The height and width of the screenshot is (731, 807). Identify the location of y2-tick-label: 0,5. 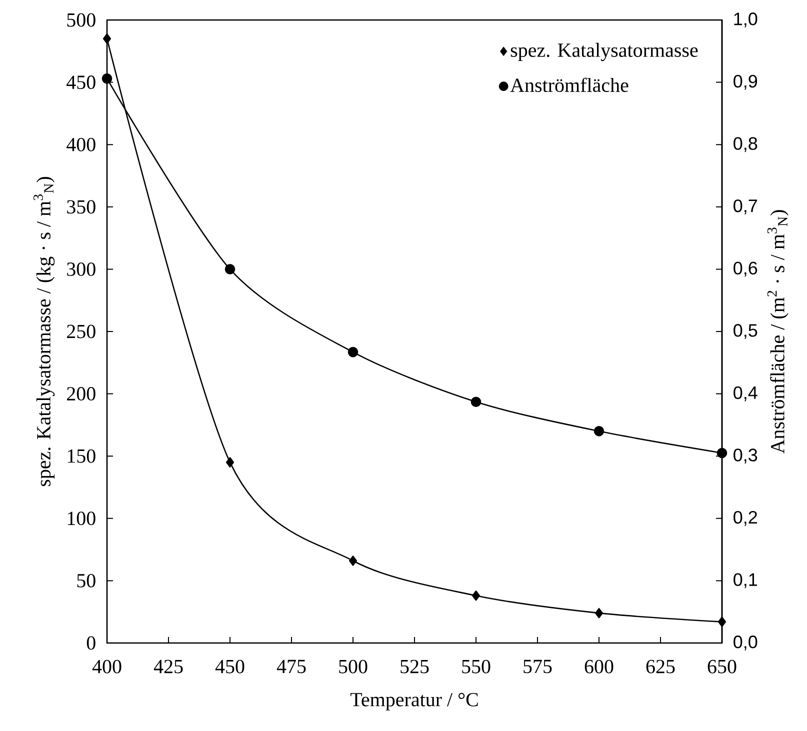
(746, 331).